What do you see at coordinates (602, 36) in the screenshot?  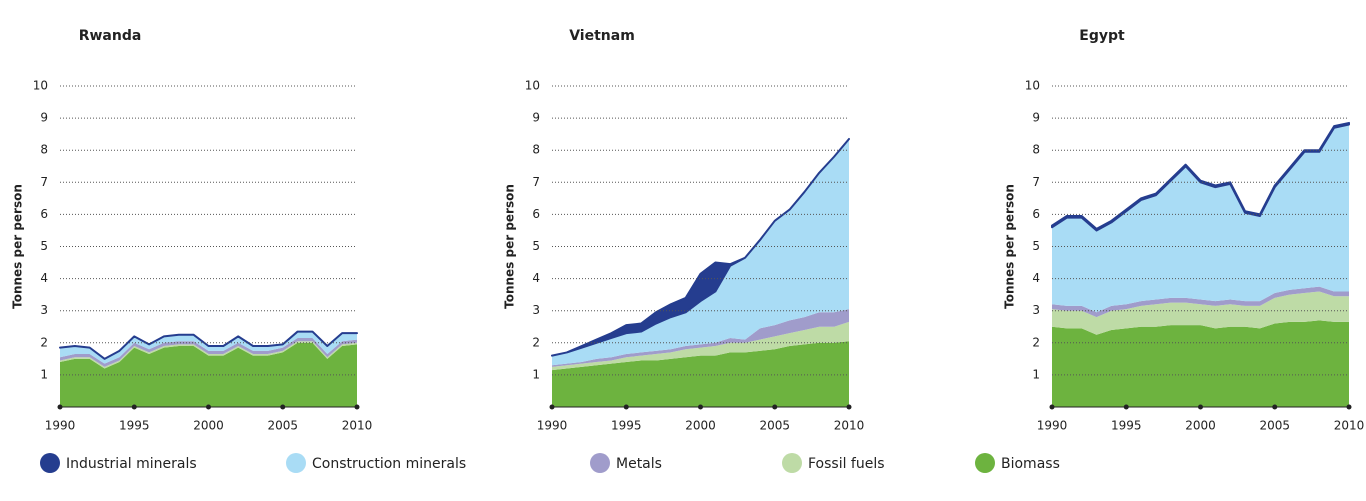 I see `chart-title: Vietnam` at bounding box center [602, 36].